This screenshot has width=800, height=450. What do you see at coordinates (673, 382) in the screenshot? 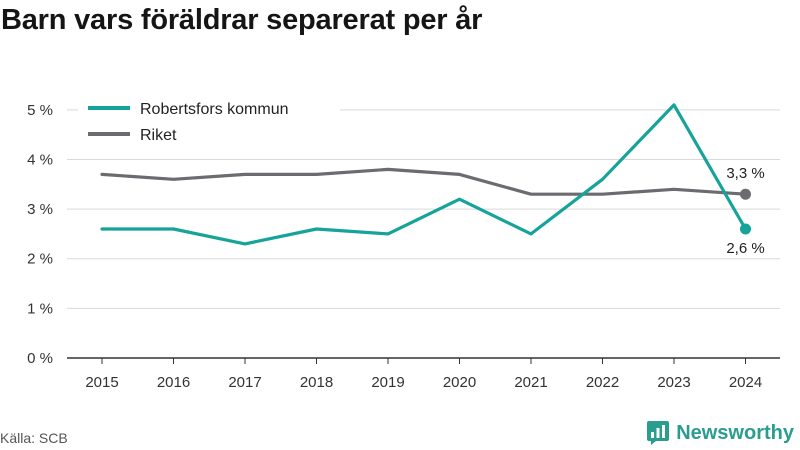
I see `x-tick-label: 2023` at bounding box center [673, 382].